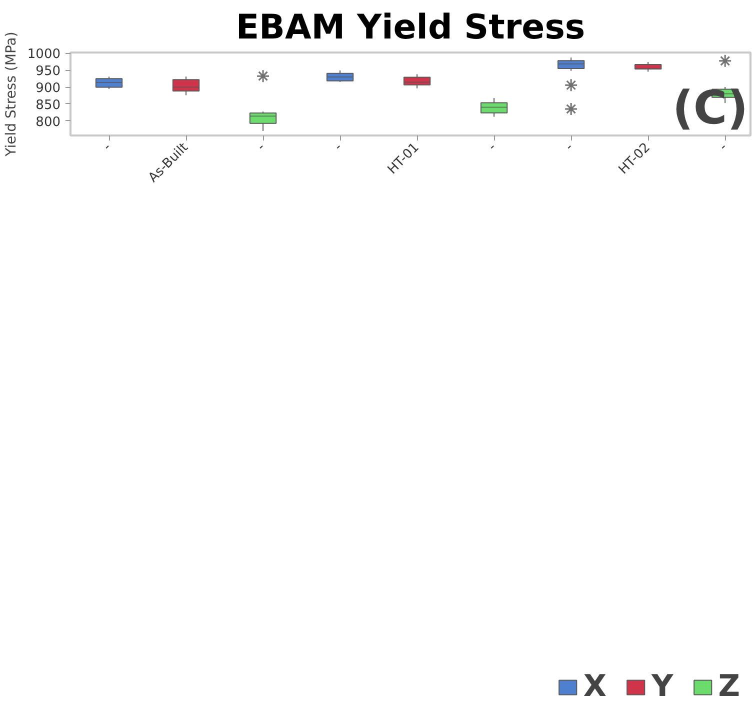  Describe the element at coordinates (594, 686) in the screenshot. I see `legend-label: X` at that location.